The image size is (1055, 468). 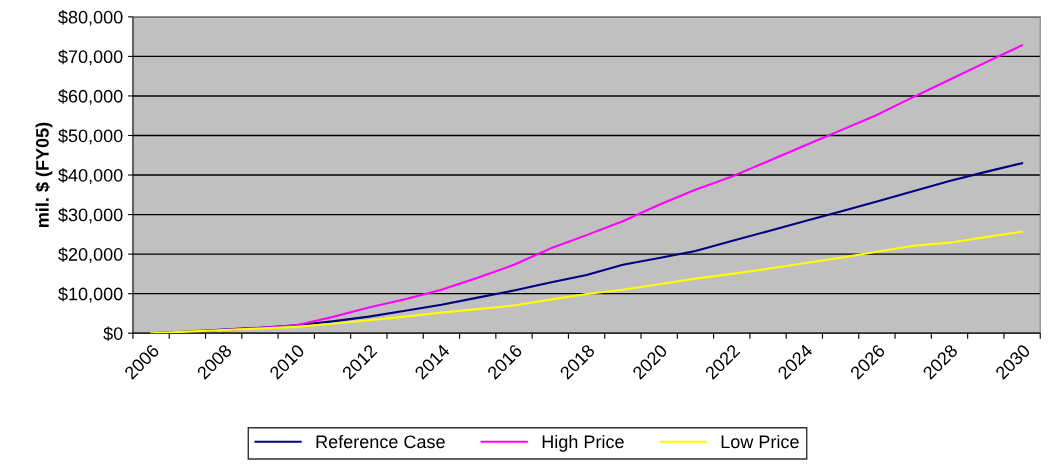 What do you see at coordinates (380, 441) in the screenshot?
I see `legend-label: Reference Case` at bounding box center [380, 441].